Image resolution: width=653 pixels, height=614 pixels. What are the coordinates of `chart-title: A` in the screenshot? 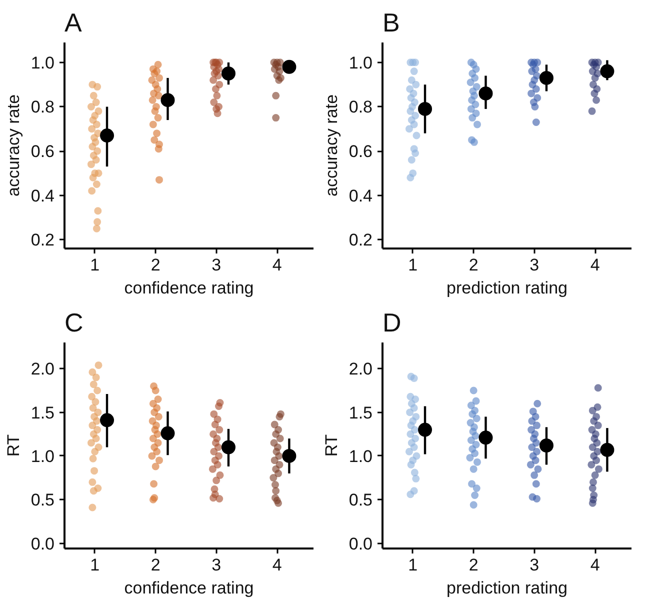 It's located at (73, 23).